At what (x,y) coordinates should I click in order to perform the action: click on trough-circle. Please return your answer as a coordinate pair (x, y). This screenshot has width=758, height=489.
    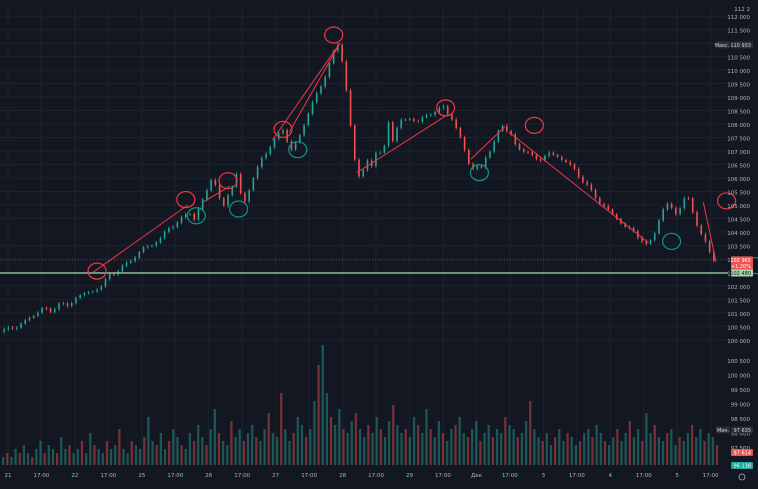
    Looking at the image, I should click on (298, 150).